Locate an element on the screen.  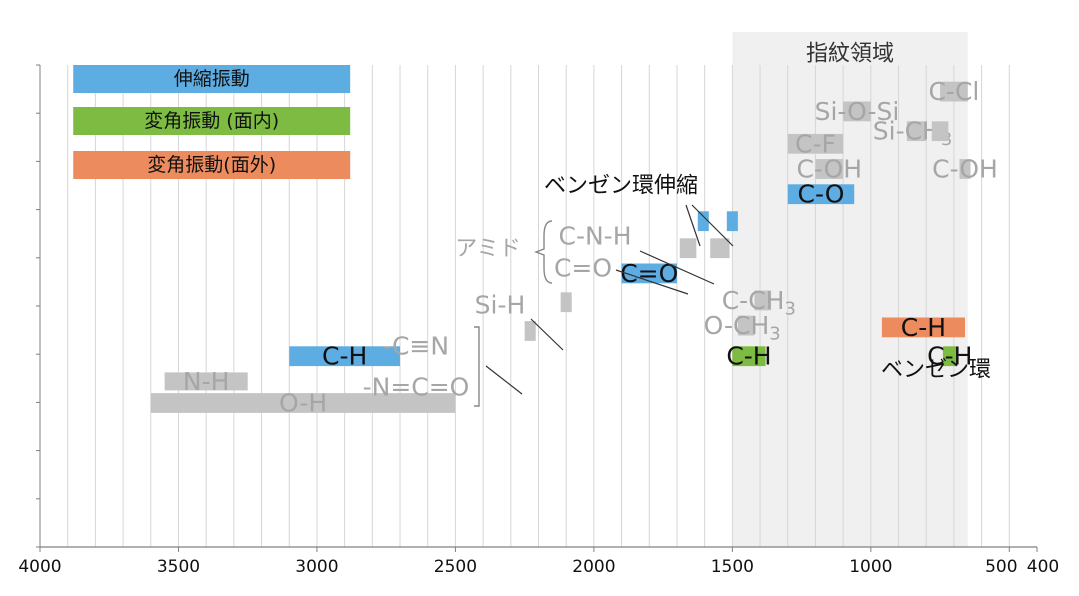
legend-label: 変角振動(面外) is located at coordinates (211, 165).